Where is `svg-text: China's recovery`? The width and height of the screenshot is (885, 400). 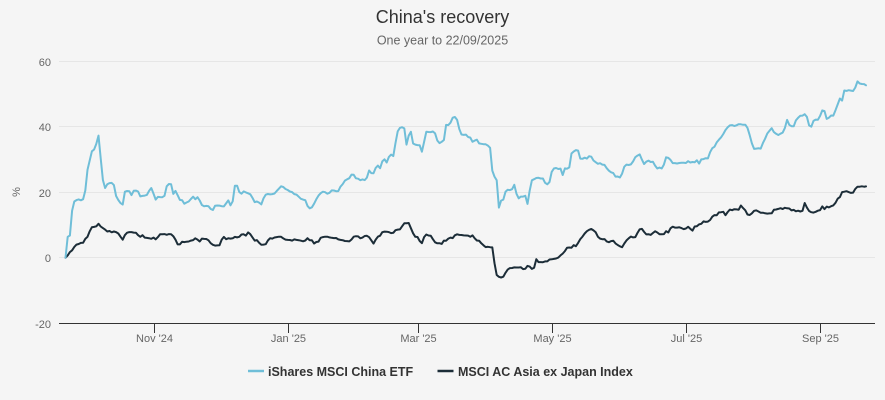
svg-text: China's recovery is located at coordinates (443, 17).